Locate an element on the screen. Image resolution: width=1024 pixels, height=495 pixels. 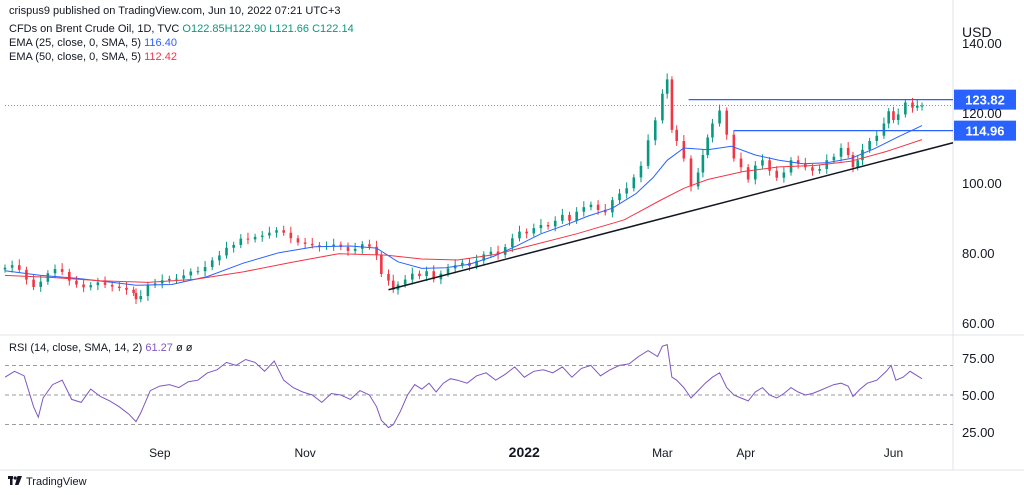
time-tick-label: 2022 is located at coordinates (524, 452).